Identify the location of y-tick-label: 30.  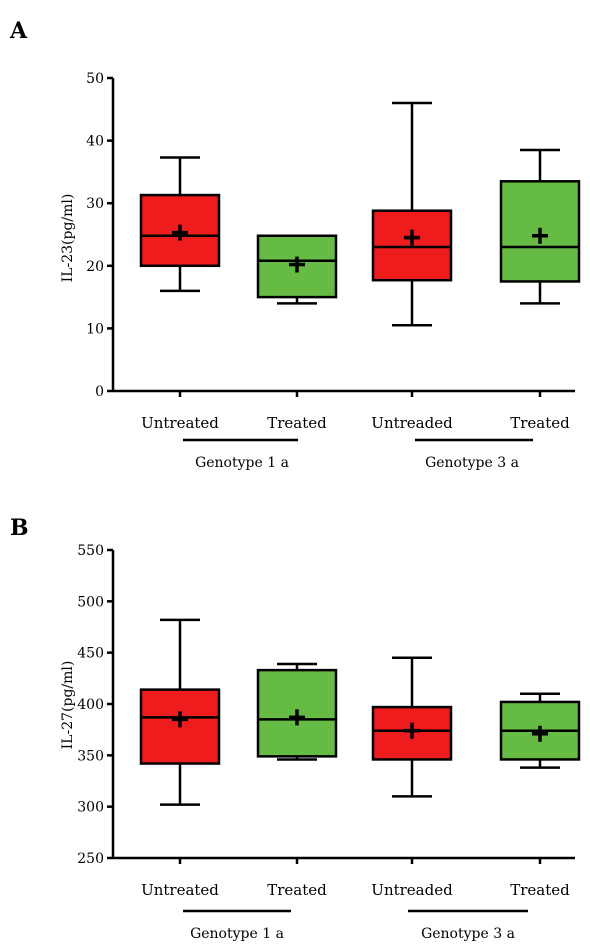
(95, 204).